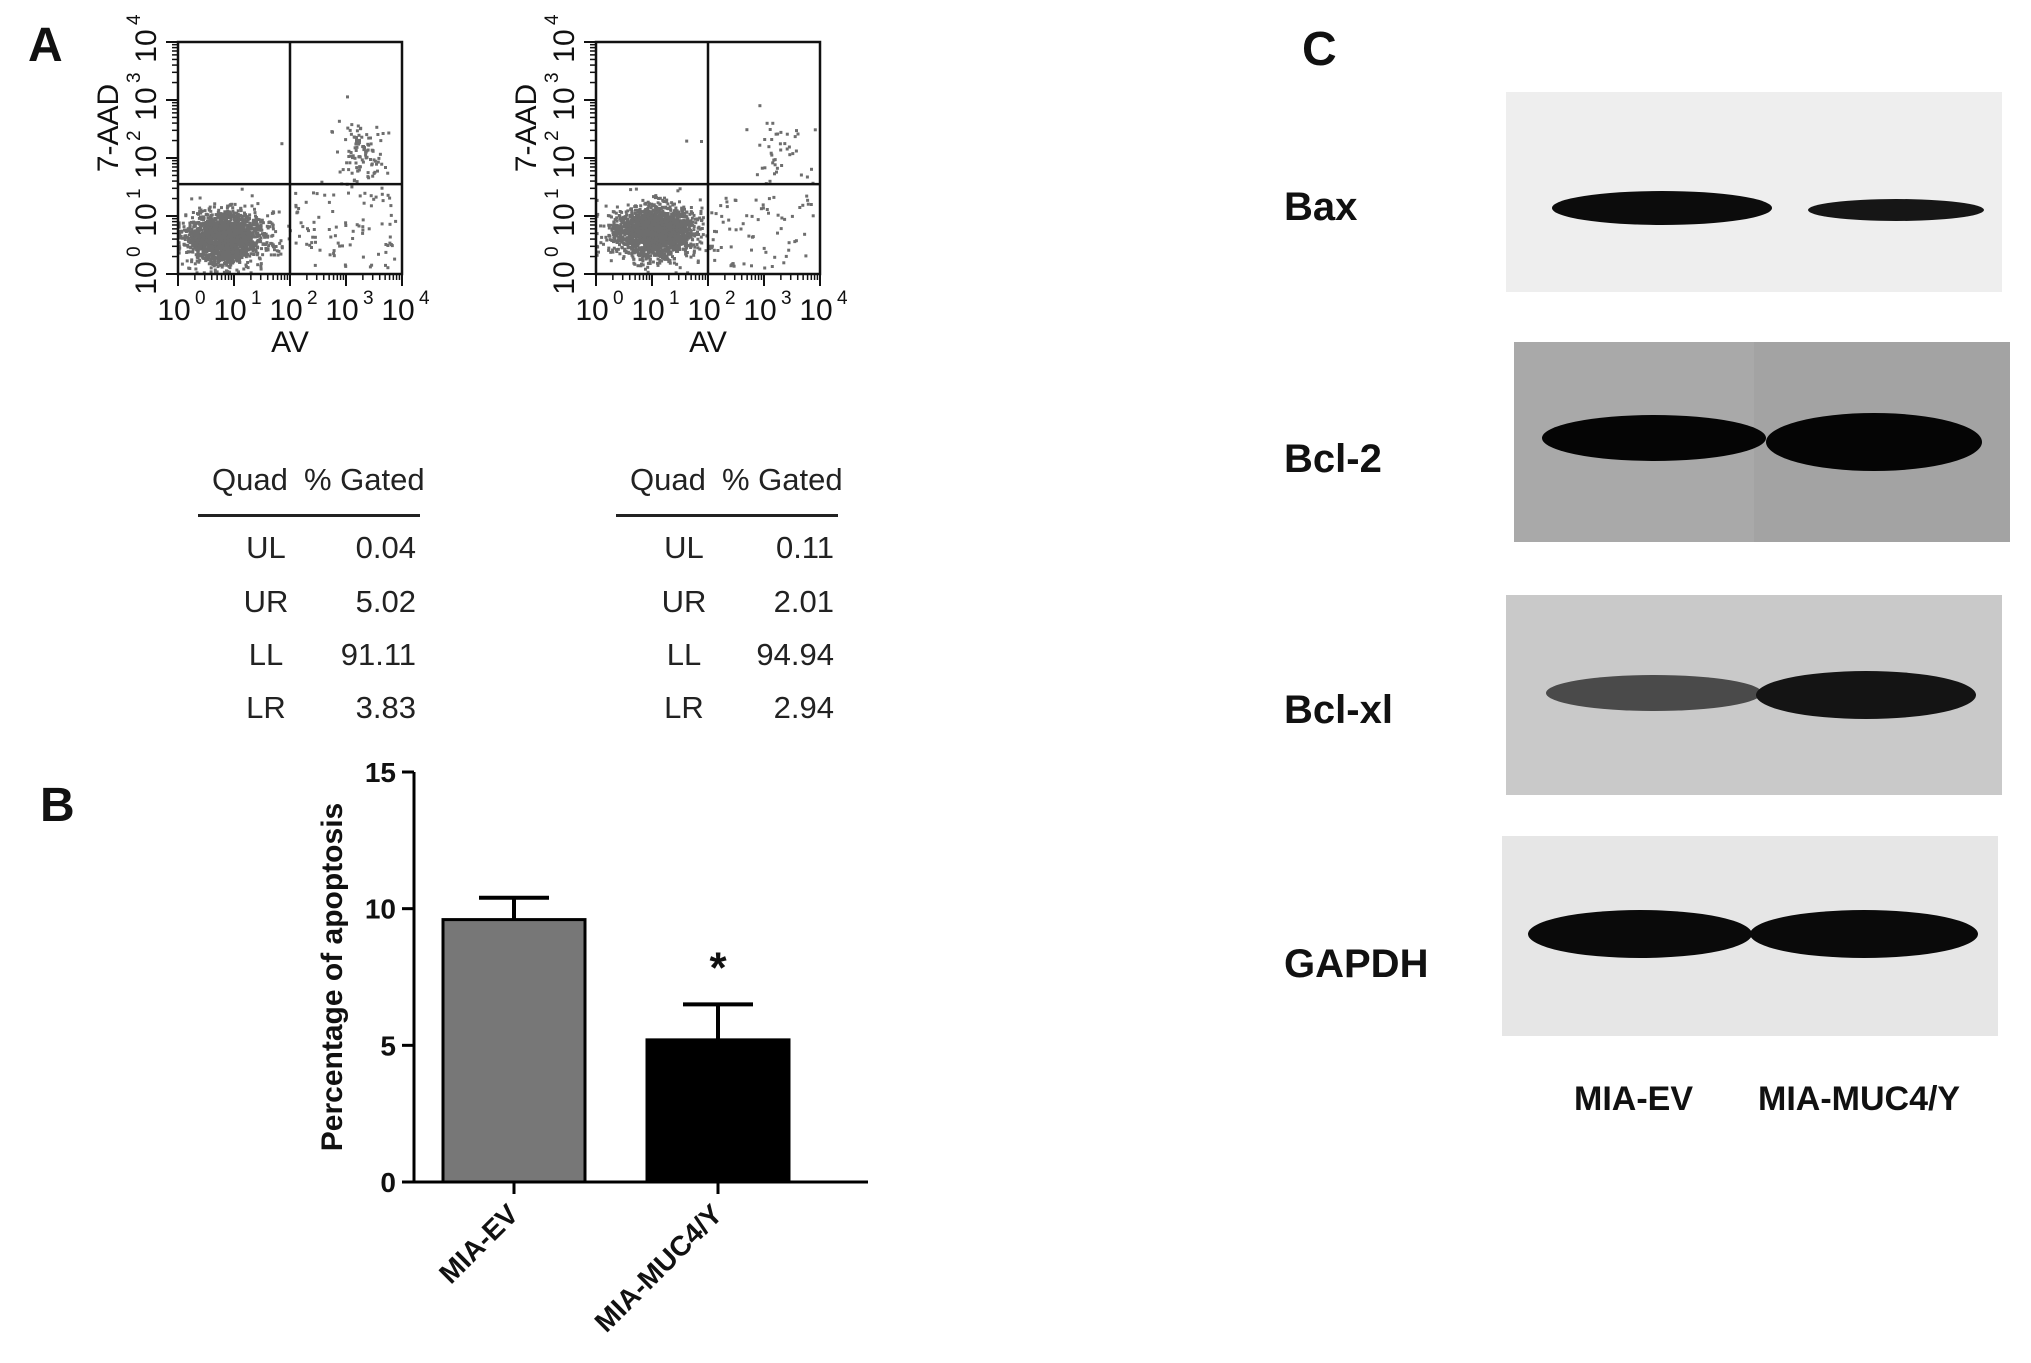 The width and height of the screenshot is (2031, 1363). Describe the element at coordinates (143, 154) in the screenshot. I see `y-tick-label-group: 102` at that location.